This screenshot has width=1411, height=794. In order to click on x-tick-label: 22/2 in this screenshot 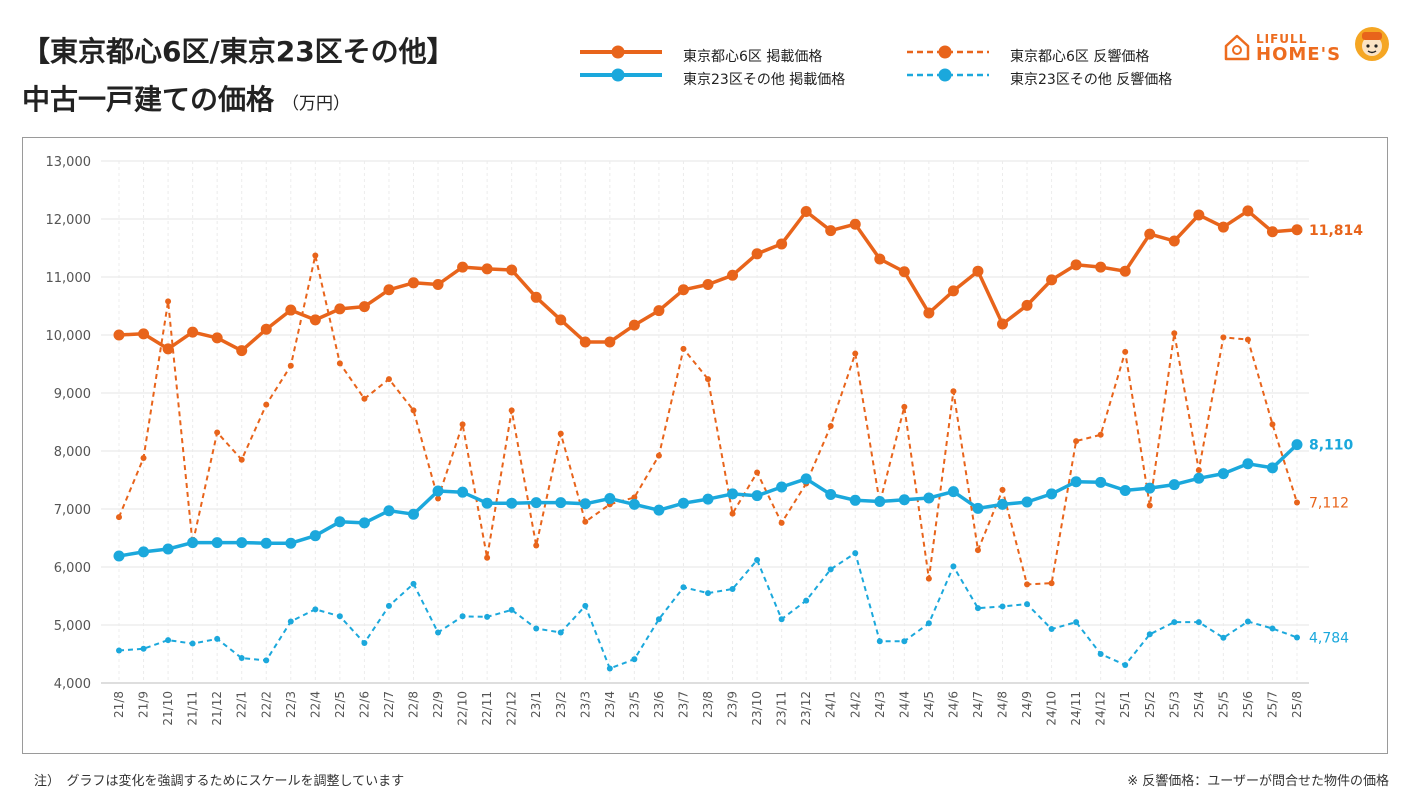, I will do `click(266, 704)`.